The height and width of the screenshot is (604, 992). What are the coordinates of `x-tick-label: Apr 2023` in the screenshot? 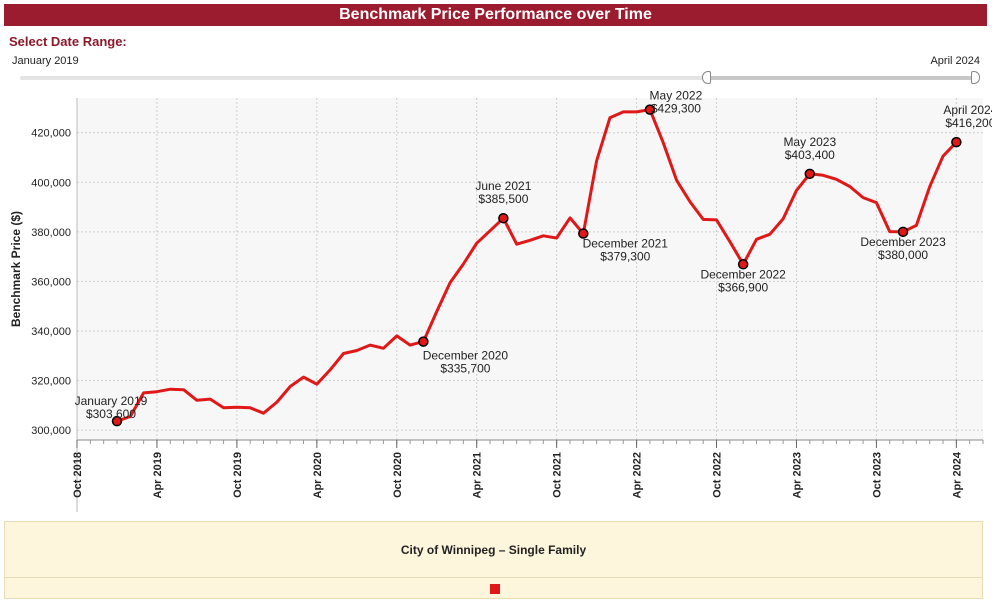 It's located at (797, 475).